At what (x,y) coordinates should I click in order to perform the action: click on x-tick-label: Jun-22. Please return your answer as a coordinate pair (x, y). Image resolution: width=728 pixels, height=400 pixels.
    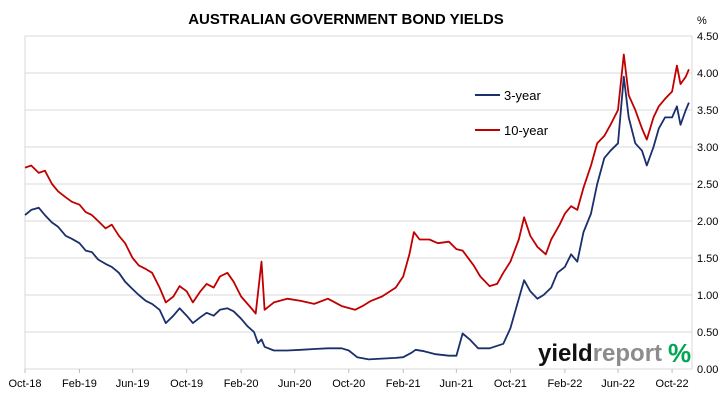
    Looking at the image, I should click on (618, 384).